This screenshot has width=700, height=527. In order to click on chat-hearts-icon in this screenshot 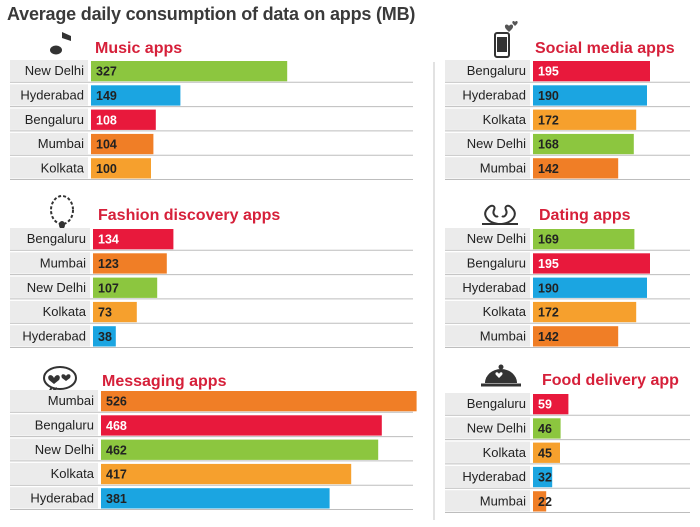, I will do `click(60, 380)`.